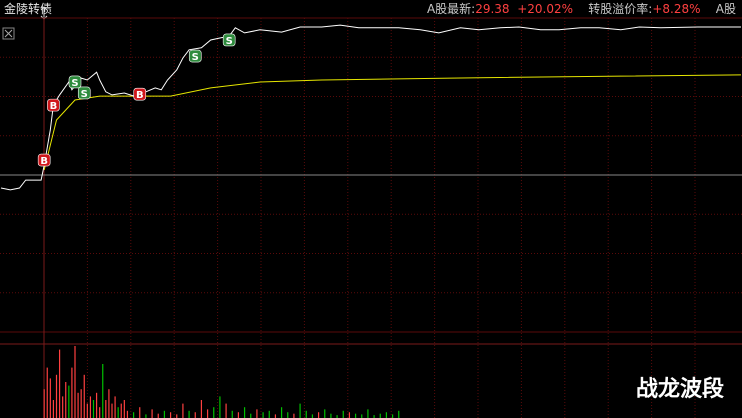 The image size is (742, 418). I want to click on premium-label: 转股溢价率:, so click(620, 9).